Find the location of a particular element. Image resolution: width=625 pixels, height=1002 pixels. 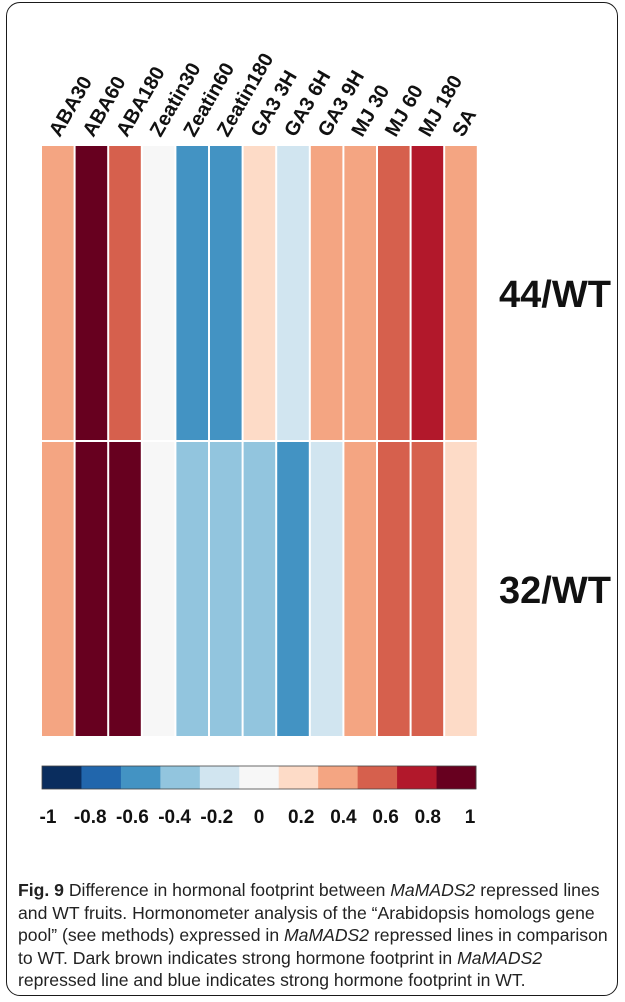

colorbar-tick-label: 0.8 is located at coordinates (428, 817).